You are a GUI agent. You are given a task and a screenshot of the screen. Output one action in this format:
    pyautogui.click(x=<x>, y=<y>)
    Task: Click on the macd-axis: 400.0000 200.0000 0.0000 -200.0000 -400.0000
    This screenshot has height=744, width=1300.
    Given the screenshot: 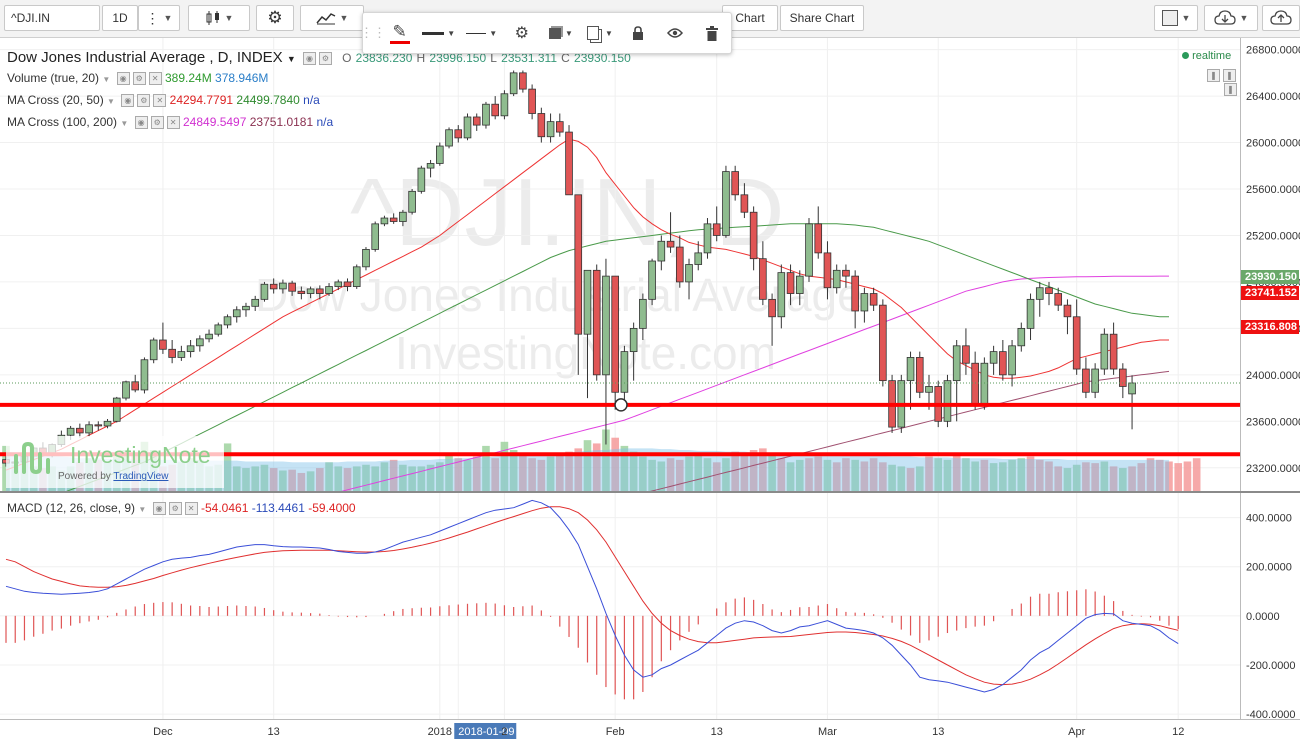 What is the action you would take?
    pyautogui.click(x=1270, y=606)
    